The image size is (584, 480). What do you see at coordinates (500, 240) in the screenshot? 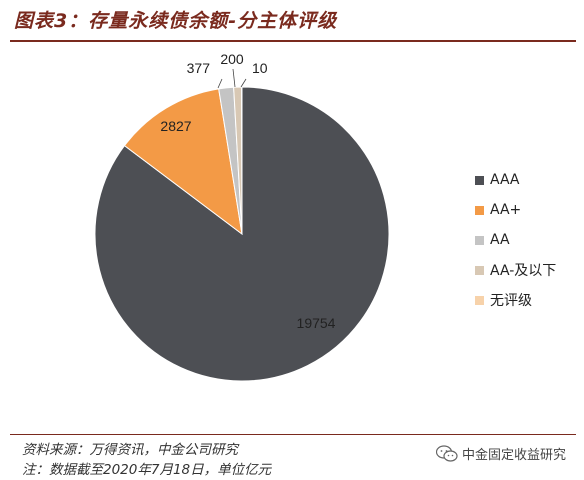
I see `legend-label: AA` at bounding box center [500, 240].